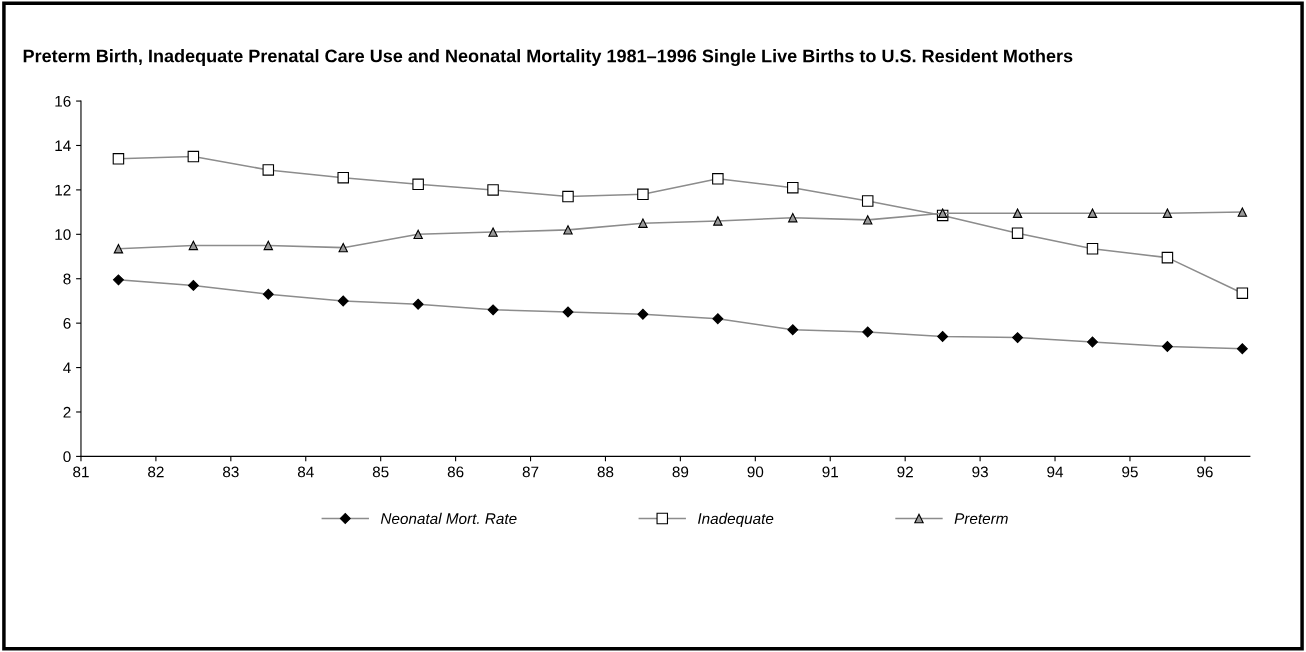 The image size is (1306, 652). I want to click on y-tick-label: 4, so click(67, 368).